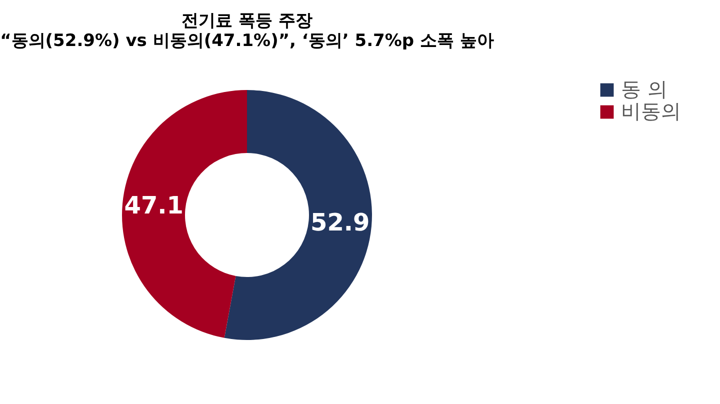  I want to click on chart-title: 전기료 폭등 주장, so click(247, 21).